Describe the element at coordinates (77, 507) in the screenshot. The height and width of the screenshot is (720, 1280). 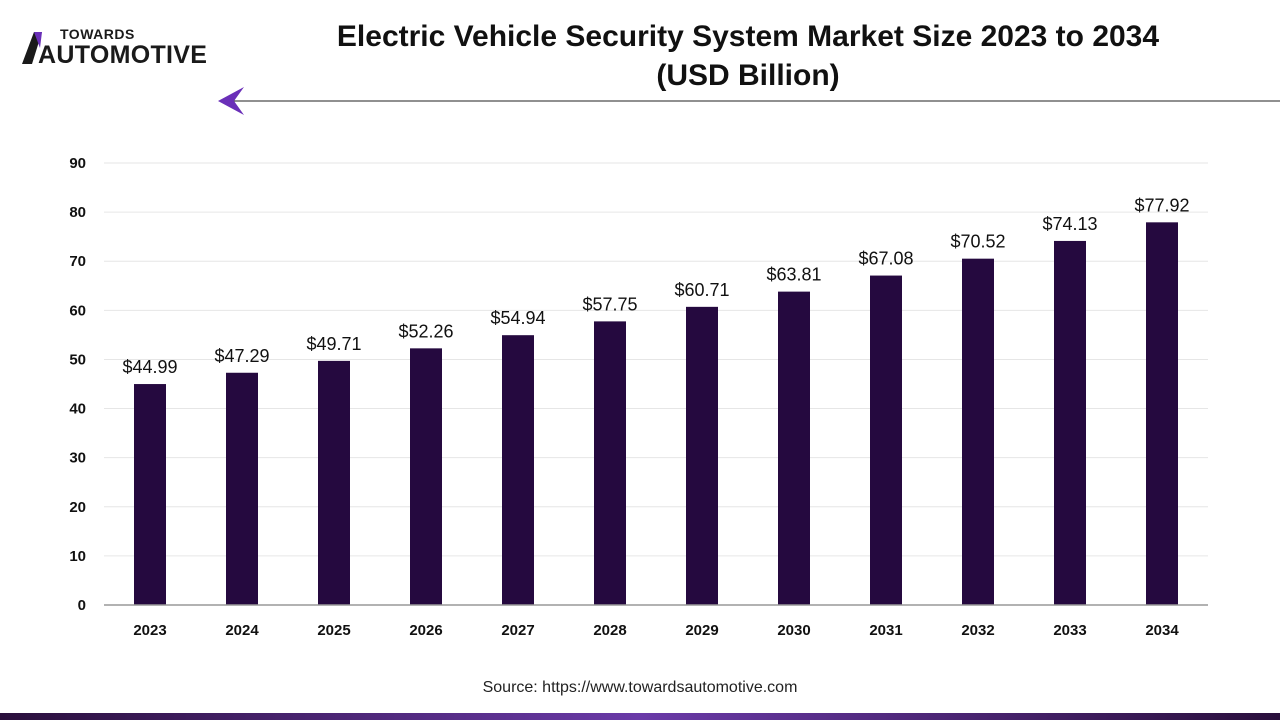
I see `y-tick-label: 20` at that location.